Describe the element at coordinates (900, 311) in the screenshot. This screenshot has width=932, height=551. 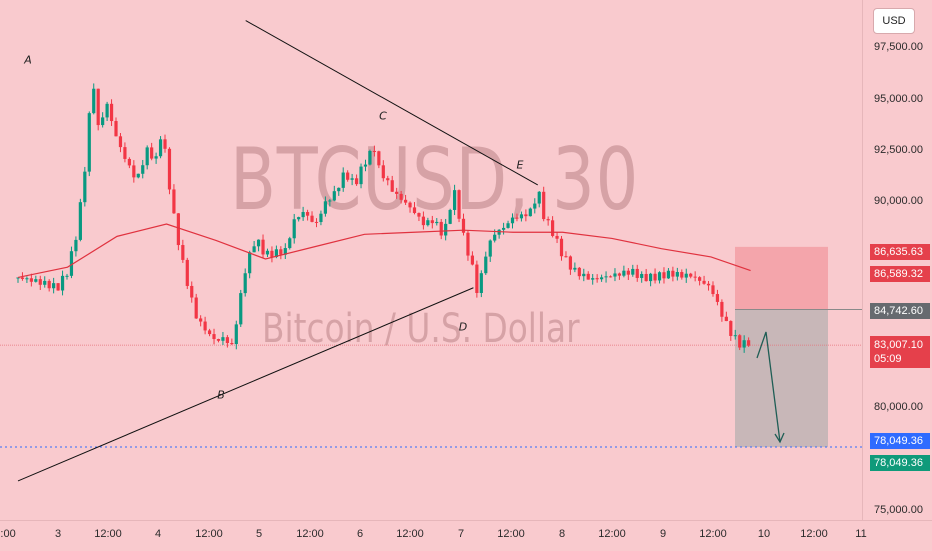
I see `entry-price-label: 84,742.60` at that location.